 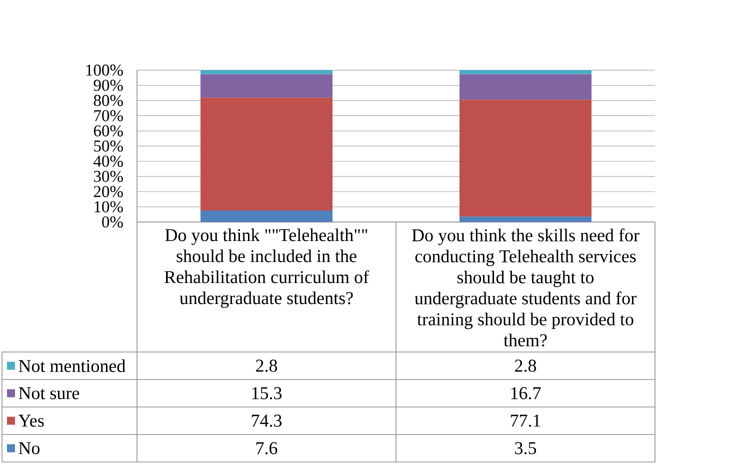 What do you see at coordinates (31, 420) in the screenshot?
I see `legend-label: Yes` at bounding box center [31, 420].